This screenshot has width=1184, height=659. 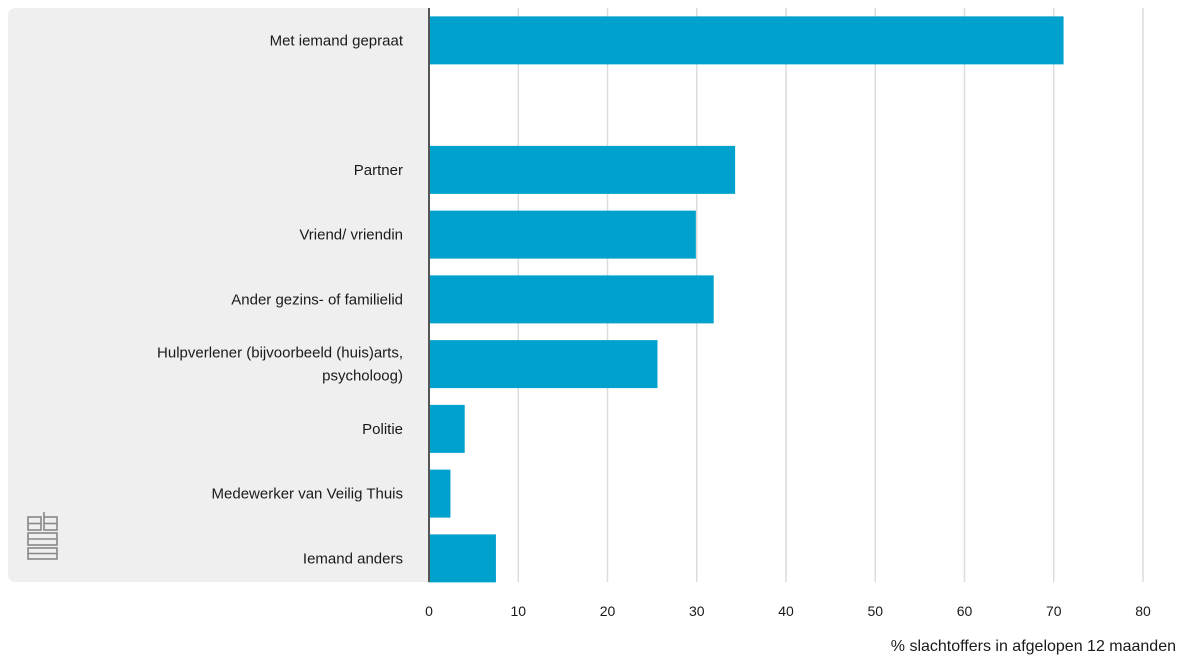 What do you see at coordinates (351, 235) in the screenshot?
I see `category-label: Vriend/ vriendin` at bounding box center [351, 235].